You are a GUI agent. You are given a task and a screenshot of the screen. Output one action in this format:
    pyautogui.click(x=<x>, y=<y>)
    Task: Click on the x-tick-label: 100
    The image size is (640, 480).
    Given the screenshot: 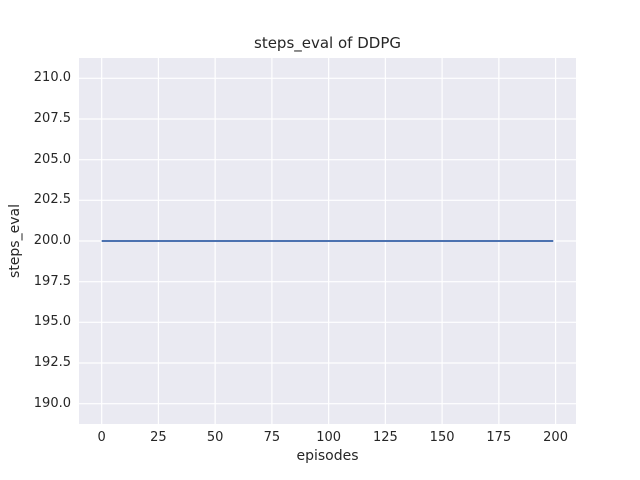 What is the action you would take?
    pyautogui.click(x=329, y=437)
    